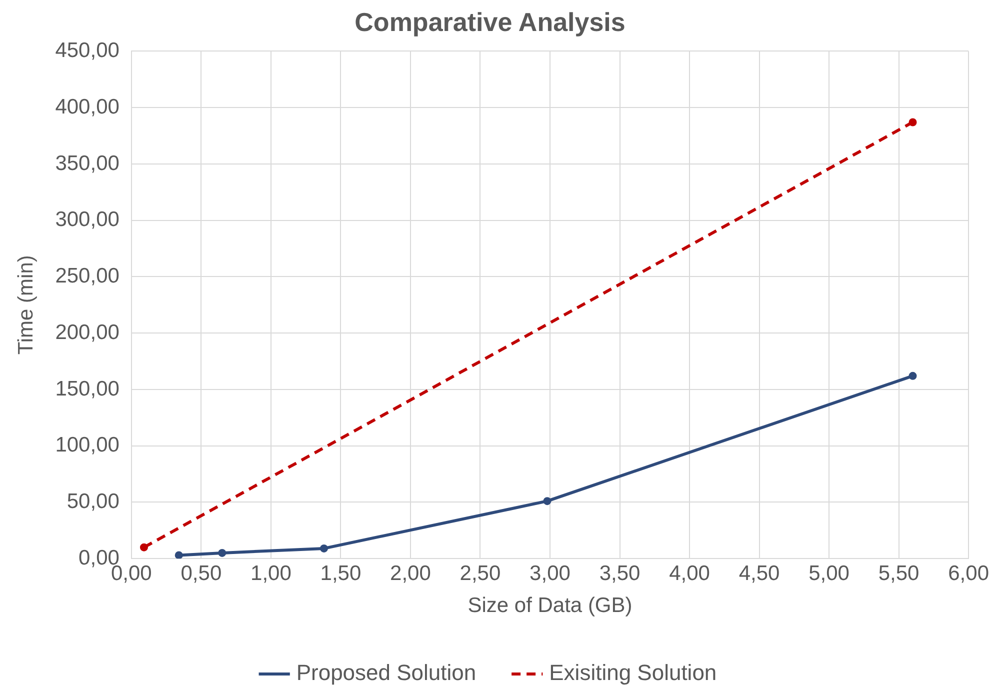 The width and height of the screenshot is (992, 695). I want to click on y-tick-label: 250,00, so click(87, 276).